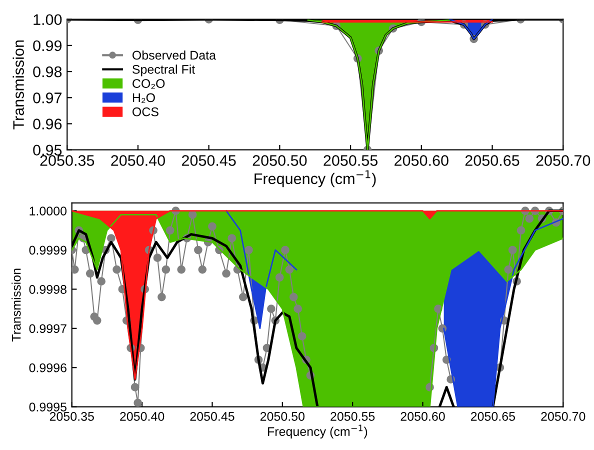  I want to click on legend-label: CO₂O, so click(148, 84).